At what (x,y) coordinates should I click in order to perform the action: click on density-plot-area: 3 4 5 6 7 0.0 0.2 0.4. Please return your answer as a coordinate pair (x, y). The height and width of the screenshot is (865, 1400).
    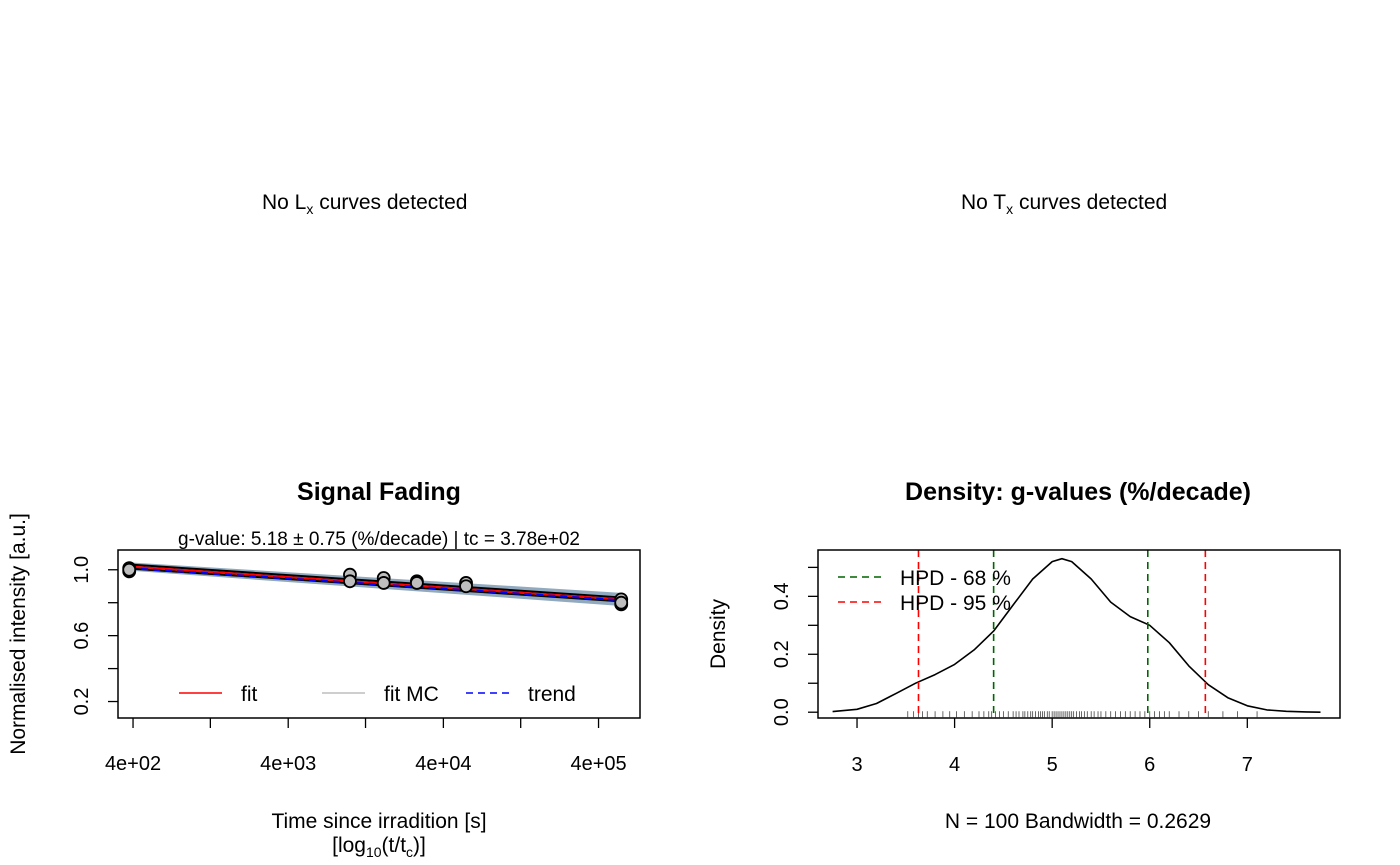
    Looking at the image, I should click on (1046, 663).